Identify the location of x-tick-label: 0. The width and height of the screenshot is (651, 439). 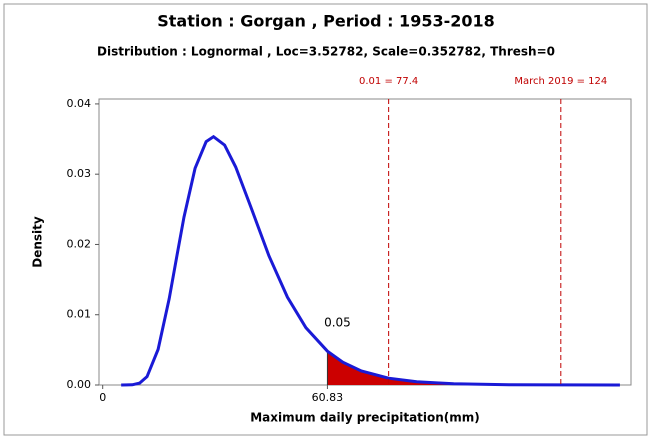
(102, 397).